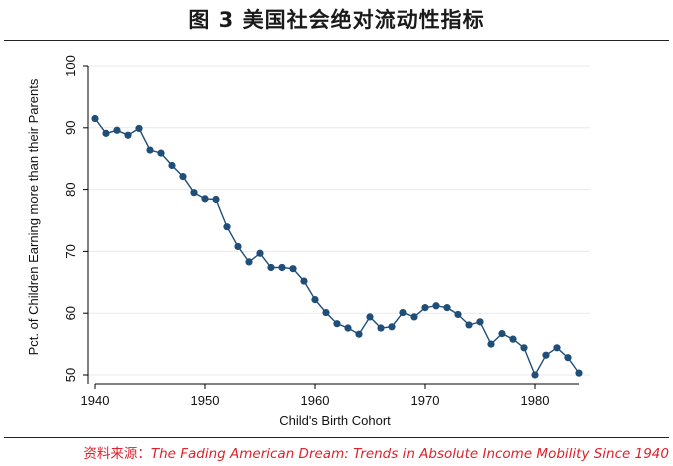  Describe the element at coordinates (337, 324) in the screenshot. I see `data-point-1962` at that location.